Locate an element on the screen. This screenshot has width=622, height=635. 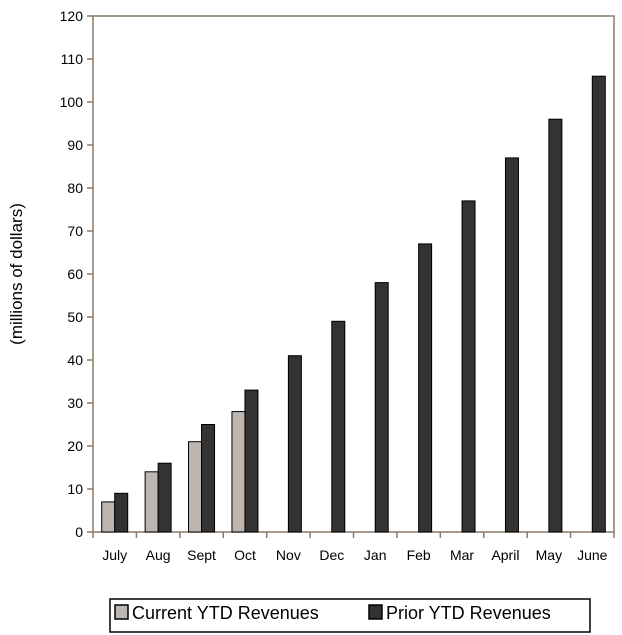
x-tick-label: April is located at coordinates (505, 555).